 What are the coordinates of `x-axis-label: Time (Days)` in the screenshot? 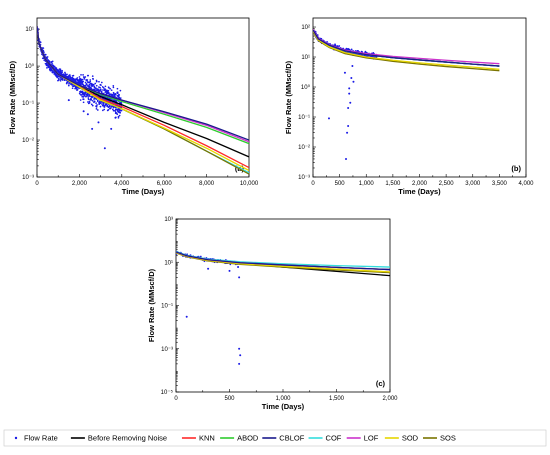 It's located at (143, 191).